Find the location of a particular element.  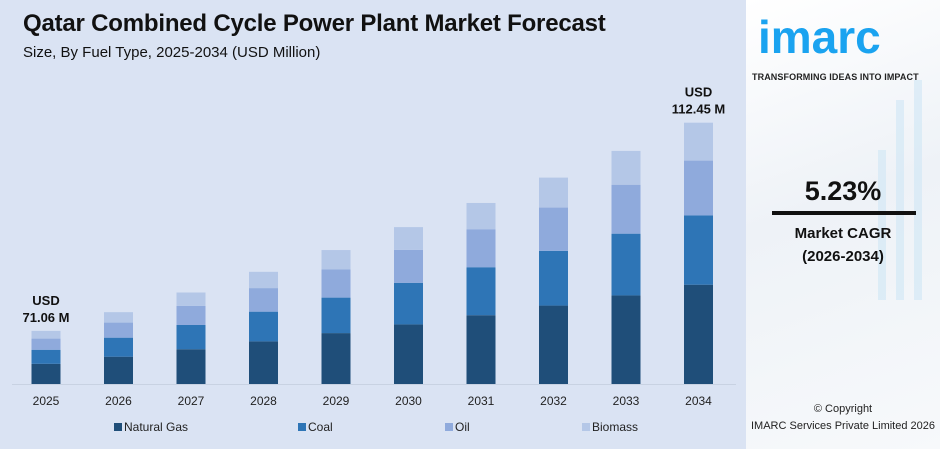

bar-stack-2033 is located at coordinates (626, 267).